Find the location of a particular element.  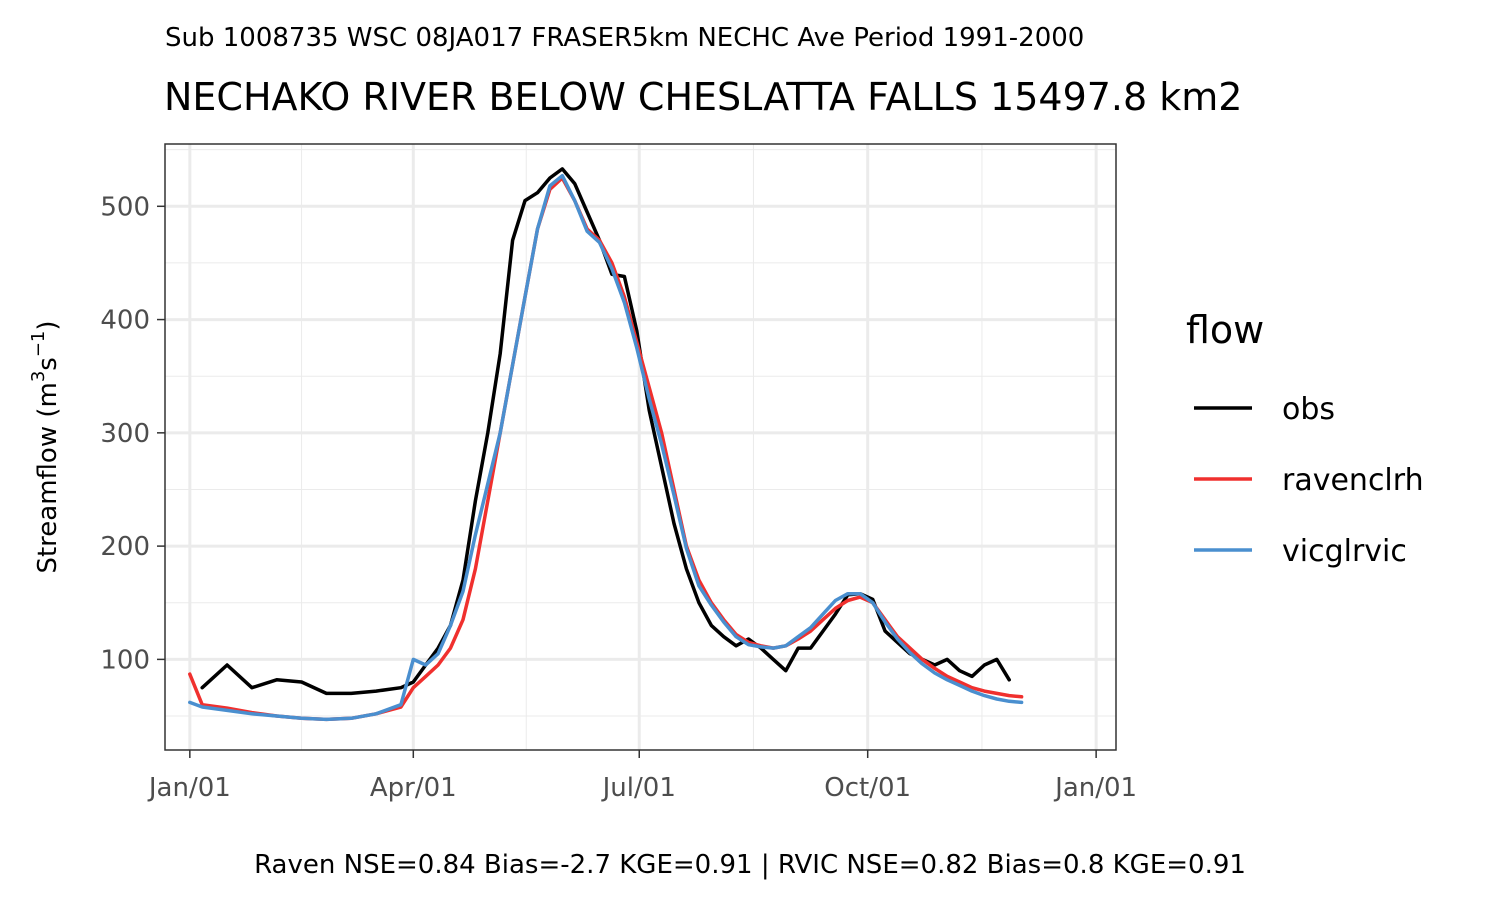

legend-title: flow is located at coordinates (1225, 330).